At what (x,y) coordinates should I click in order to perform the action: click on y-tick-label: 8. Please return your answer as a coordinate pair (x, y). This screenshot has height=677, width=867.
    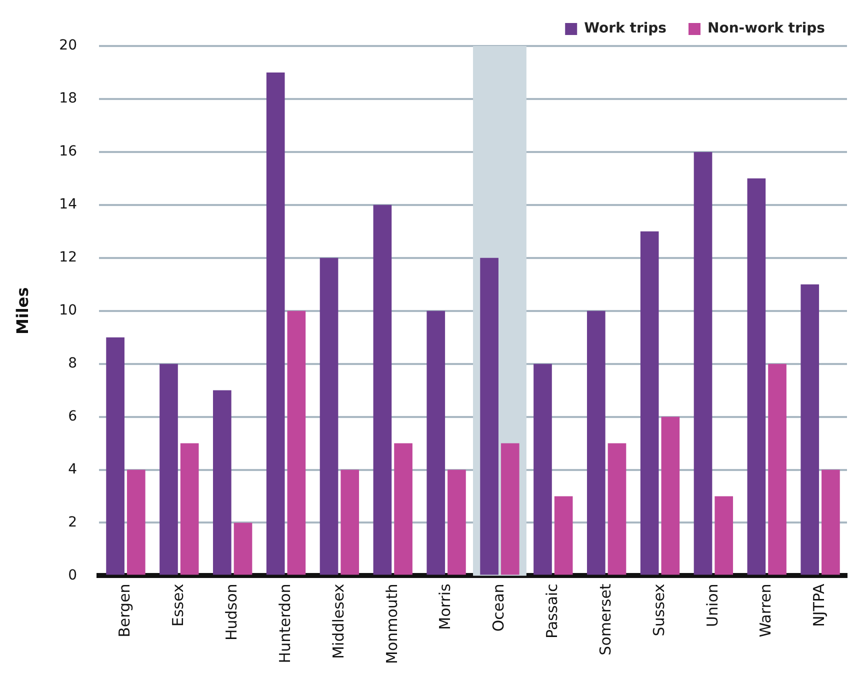
    Looking at the image, I should click on (73, 363).